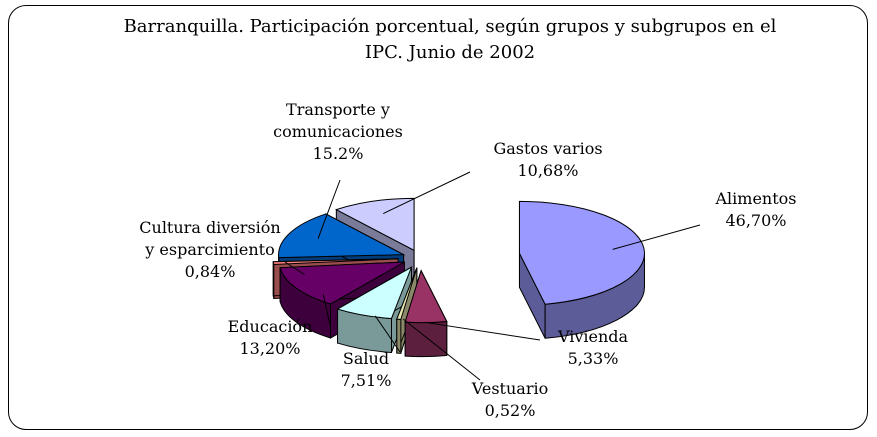 Image resolution: width=877 pixels, height=437 pixels. Describe the element at coordinates (210, 238) in the screenshot. I see `category-label: Cultura diversión y esparcimiento` at that location.